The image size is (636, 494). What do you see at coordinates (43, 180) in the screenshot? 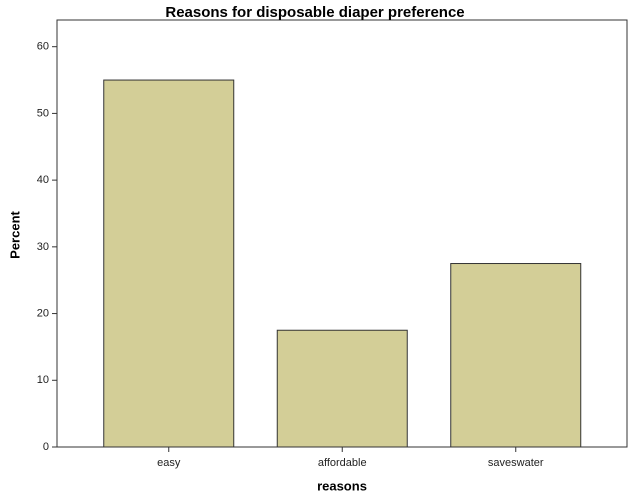
I see `y-tick-label: 40` at bounding box center [43, 180].